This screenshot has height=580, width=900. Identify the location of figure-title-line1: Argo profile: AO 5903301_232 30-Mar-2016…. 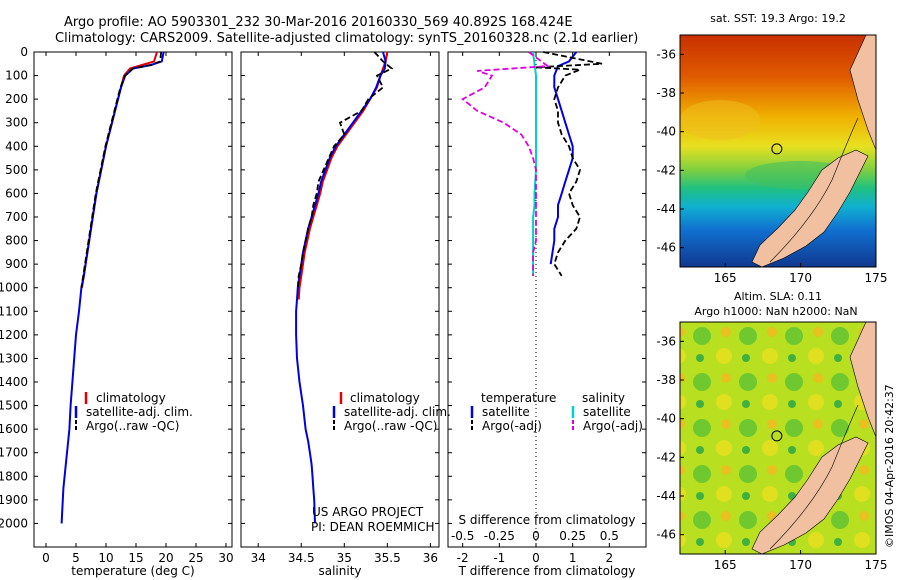
(318, 22).